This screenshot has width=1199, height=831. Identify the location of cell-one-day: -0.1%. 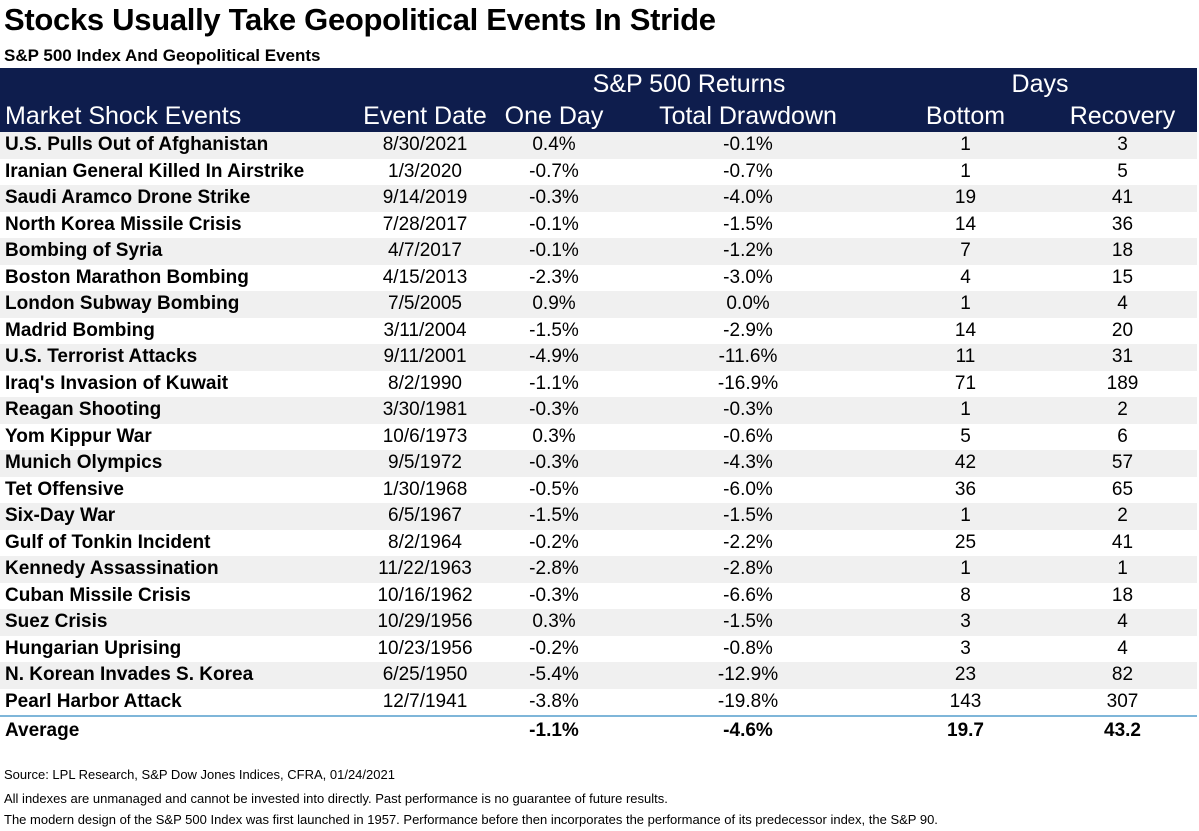
(554, 251).